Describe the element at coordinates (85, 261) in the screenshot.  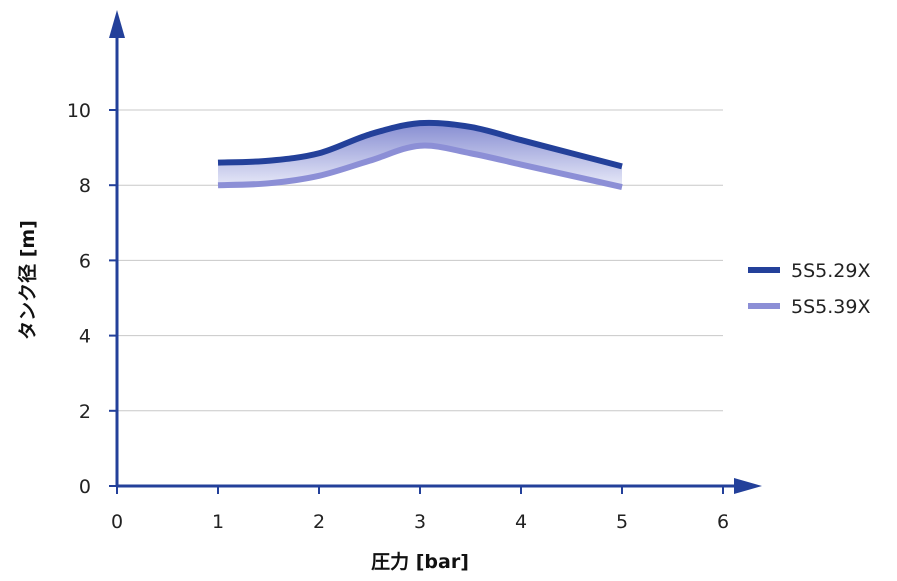
I see `y-tick-label-6: 6` at that location.